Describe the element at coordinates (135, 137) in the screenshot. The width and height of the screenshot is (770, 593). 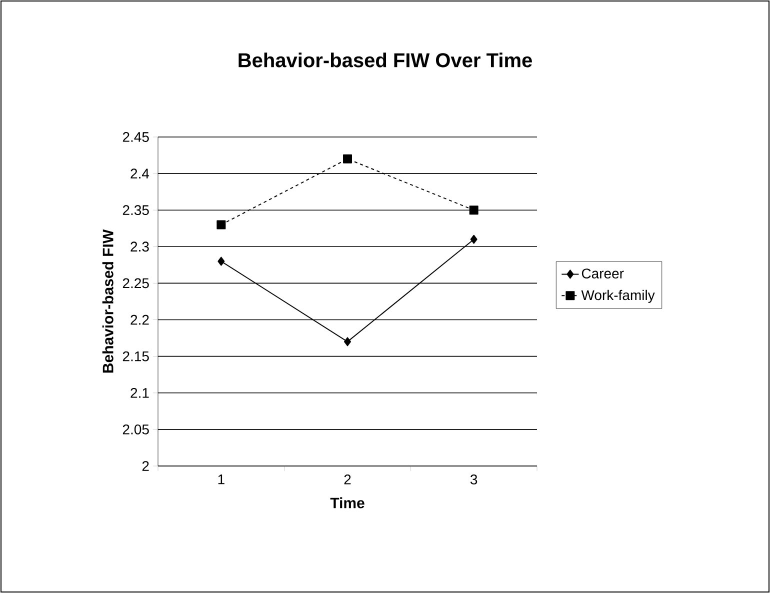
I see `y-tick-label: 2.45` at that location.